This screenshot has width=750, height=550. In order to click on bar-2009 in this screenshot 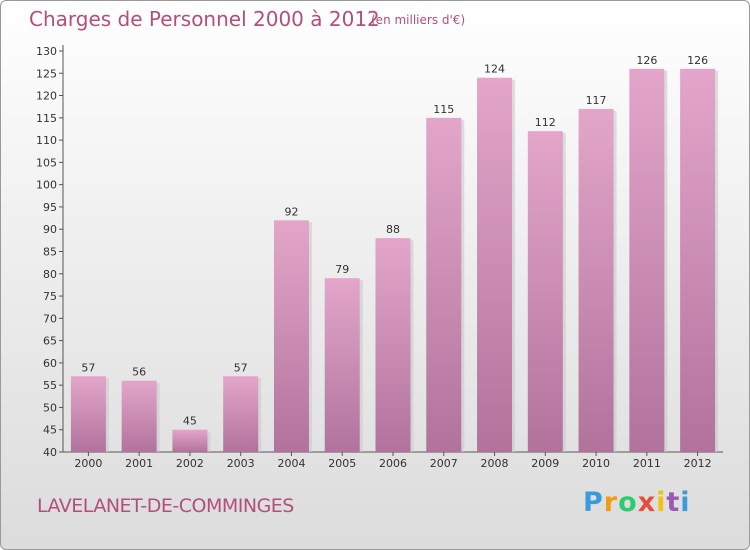, I will do `click(545, 291)`.